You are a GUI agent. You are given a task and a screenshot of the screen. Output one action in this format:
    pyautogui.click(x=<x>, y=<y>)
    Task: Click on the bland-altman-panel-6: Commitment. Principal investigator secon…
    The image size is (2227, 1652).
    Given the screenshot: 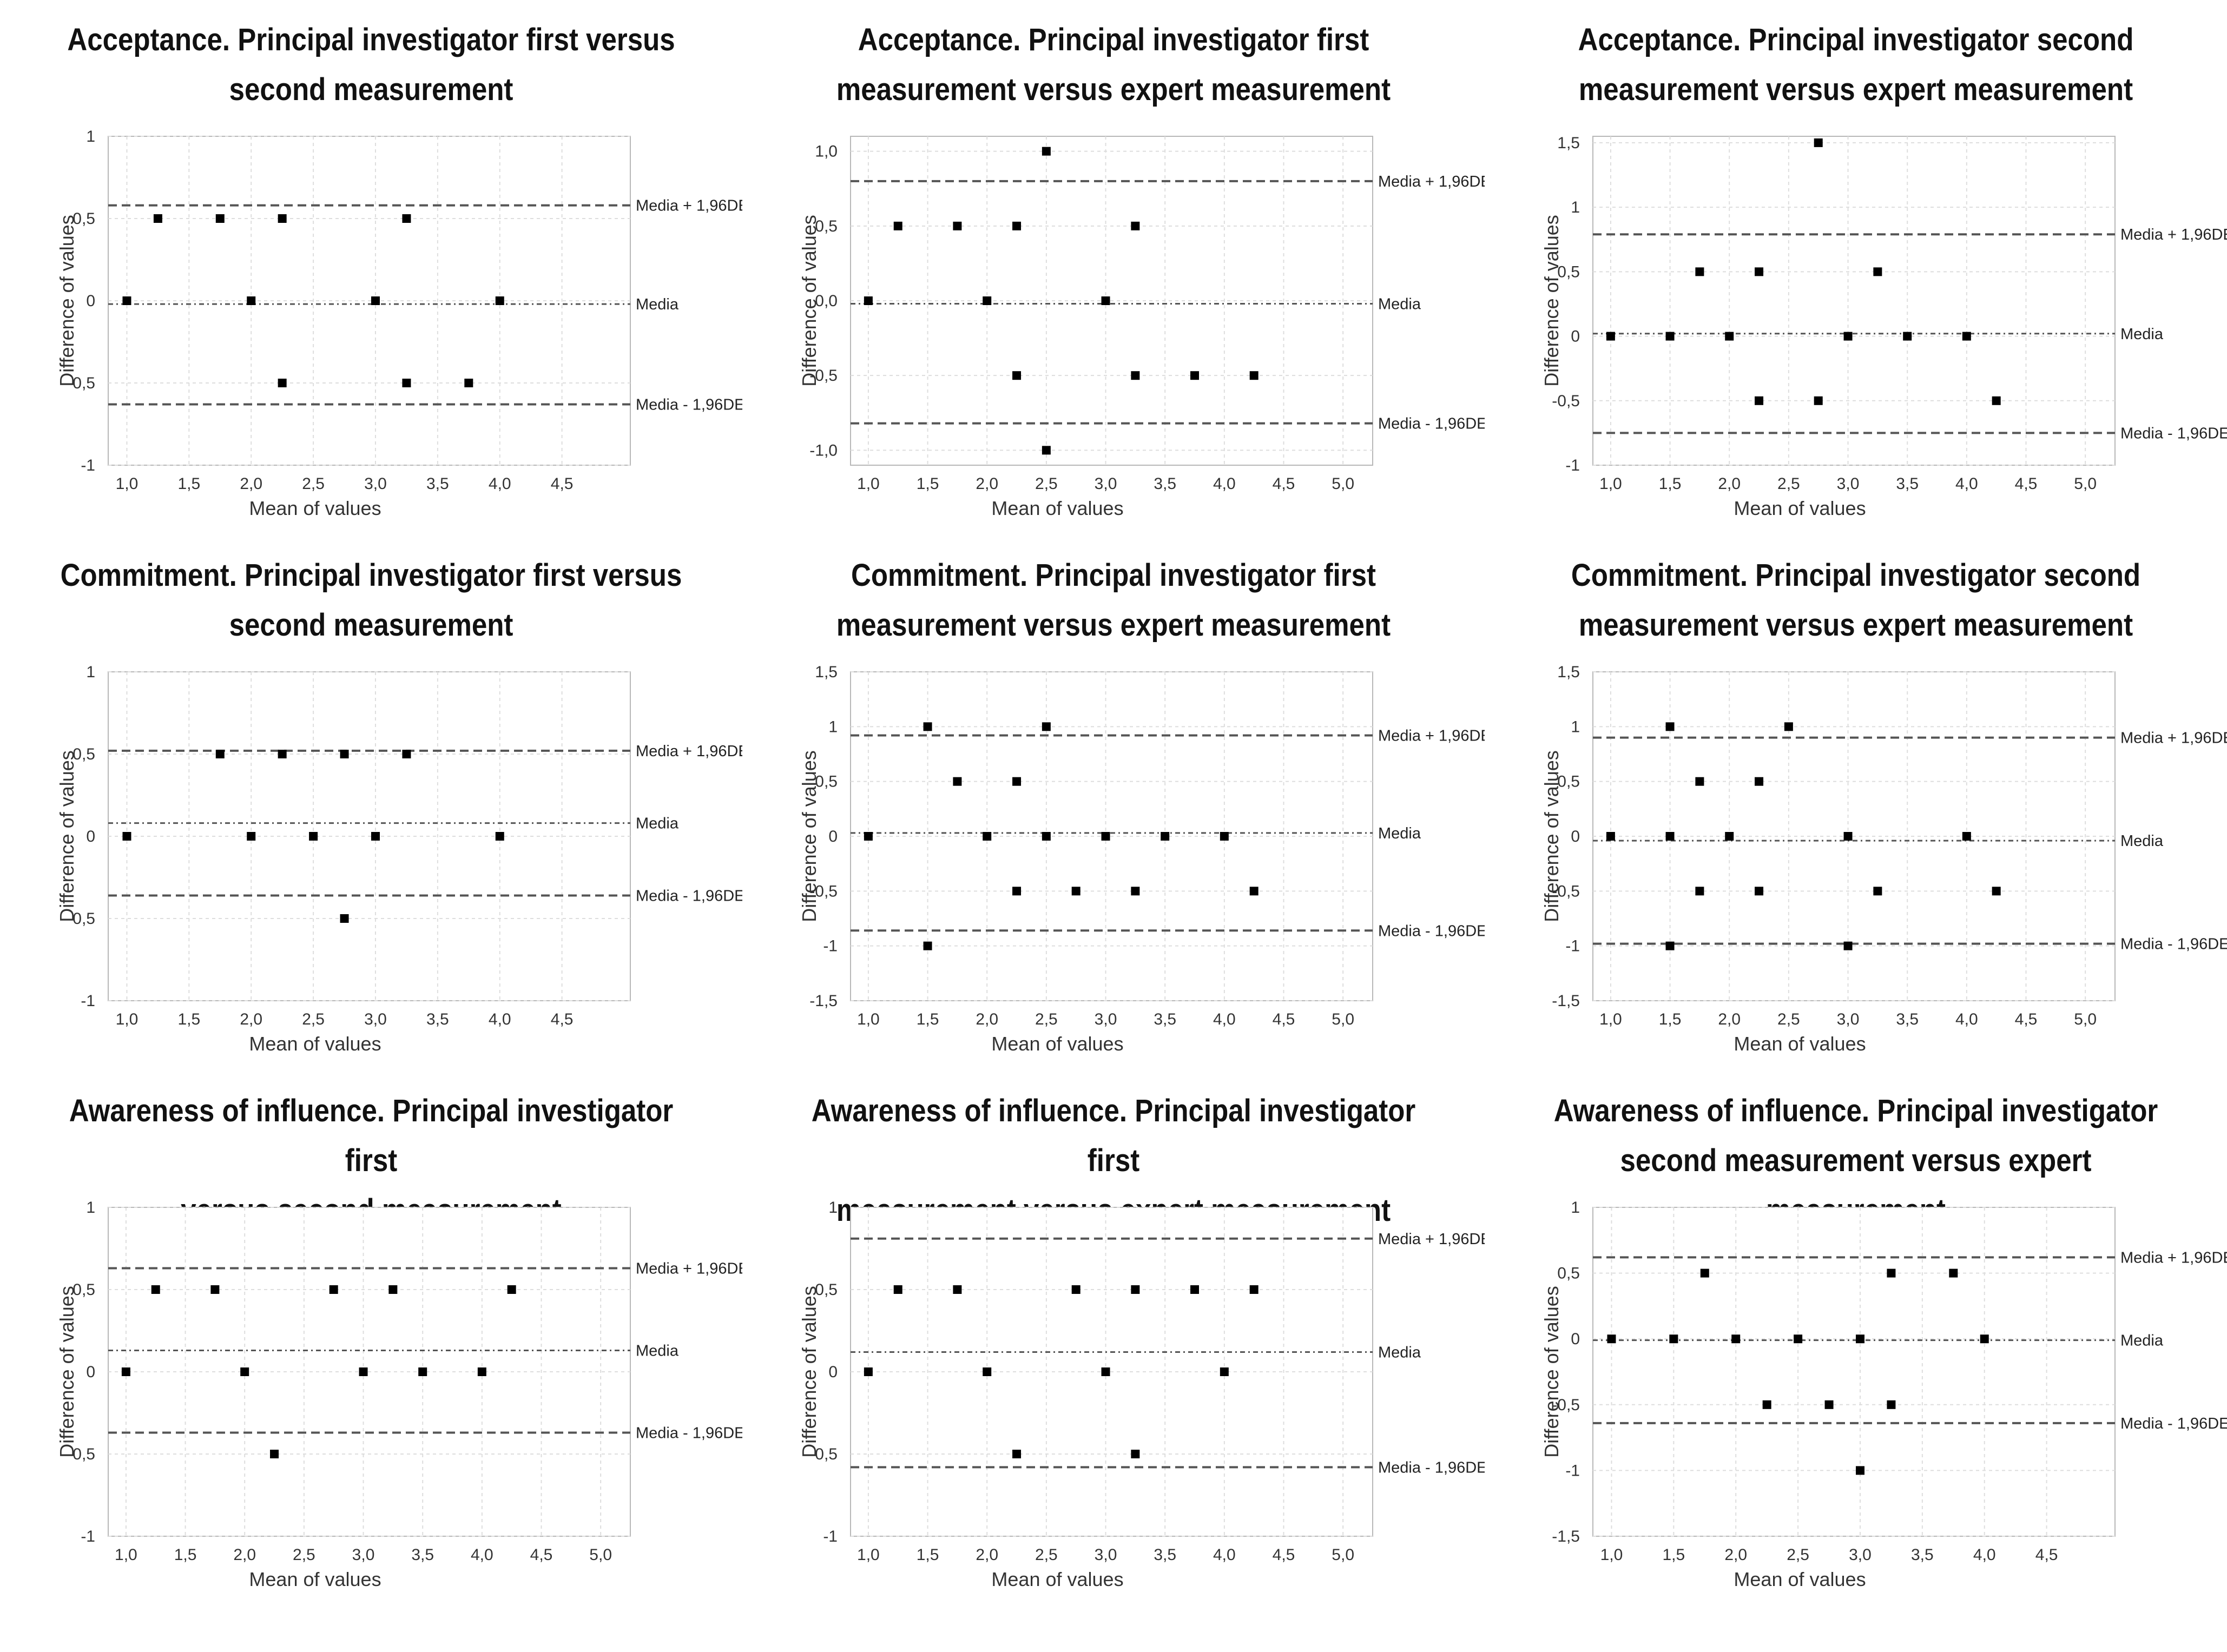 What is the action you would take?
    pyautogui.click(x=1856, y=809)
    